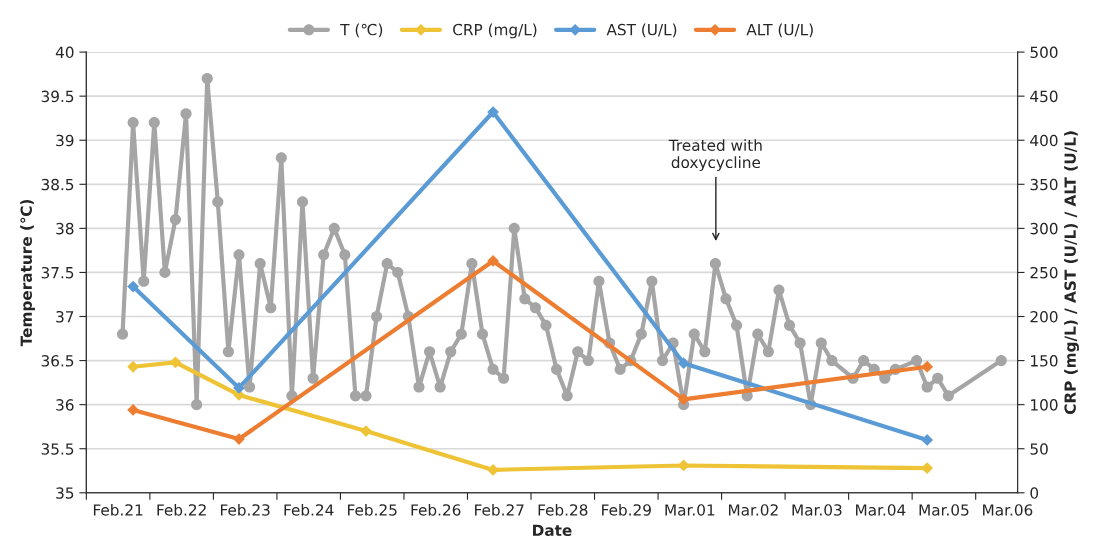 The height and width of the screenshot is (560, 1093). What do you see at coordinates (1044, 272) in the screenshot?
I see `y2-tick-label: 250` at bounding box center [1044, 272].